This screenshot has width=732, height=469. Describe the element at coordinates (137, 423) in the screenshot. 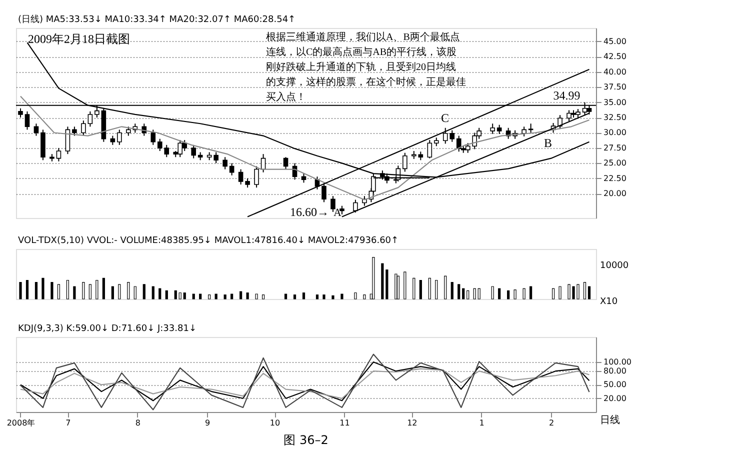

I see `x-tick-label: 8` at that location.